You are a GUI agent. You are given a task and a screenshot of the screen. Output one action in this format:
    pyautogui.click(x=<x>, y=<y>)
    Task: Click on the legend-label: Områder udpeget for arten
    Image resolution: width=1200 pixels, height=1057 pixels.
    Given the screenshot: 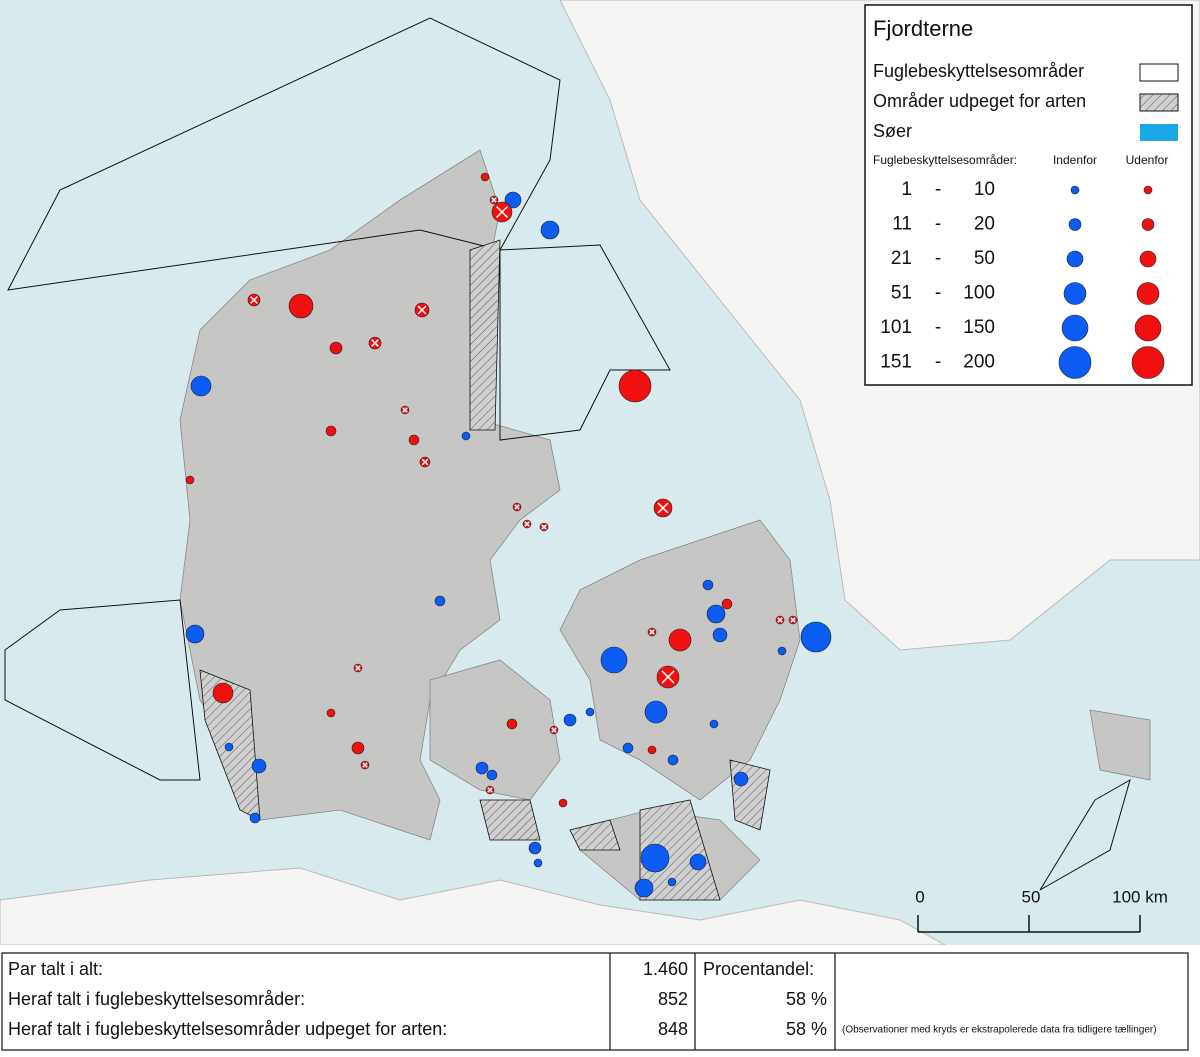 What is the action you would take?
    pyautogui.click(x=979, y=101)
    